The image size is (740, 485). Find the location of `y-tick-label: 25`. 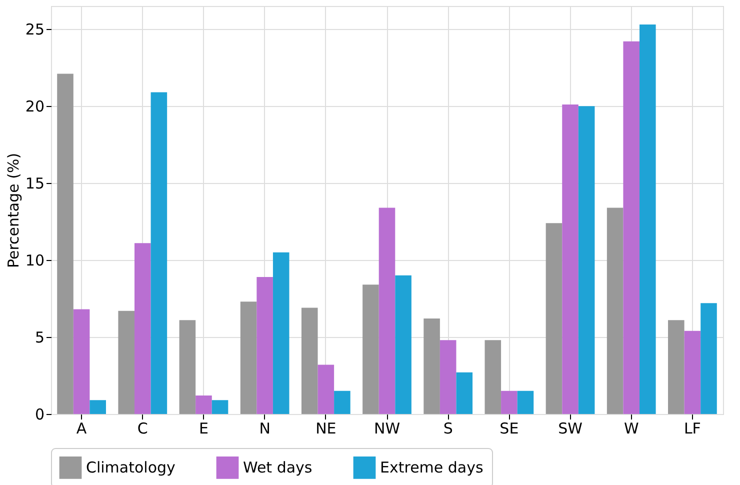

y-tick-label: 25 is located at coordinates (34, 29).